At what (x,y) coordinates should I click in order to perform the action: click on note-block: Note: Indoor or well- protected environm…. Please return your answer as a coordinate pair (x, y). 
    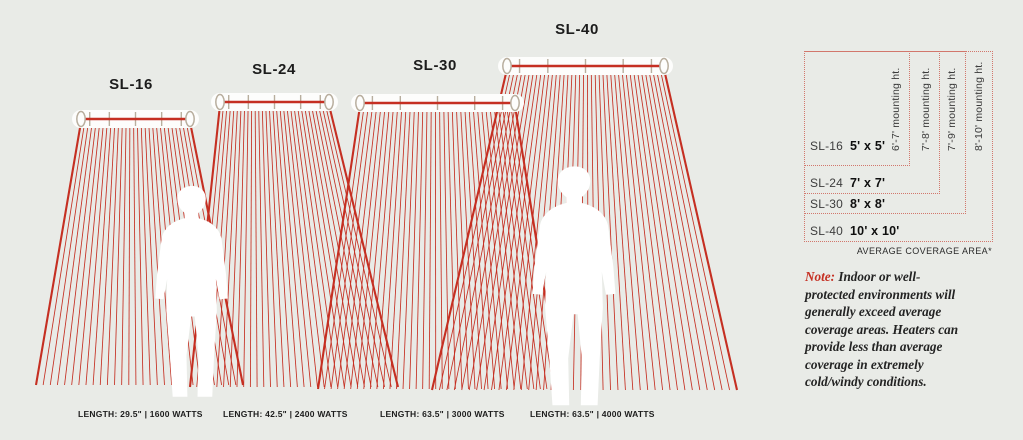
    Looking at the image, I should click on (896, 329).